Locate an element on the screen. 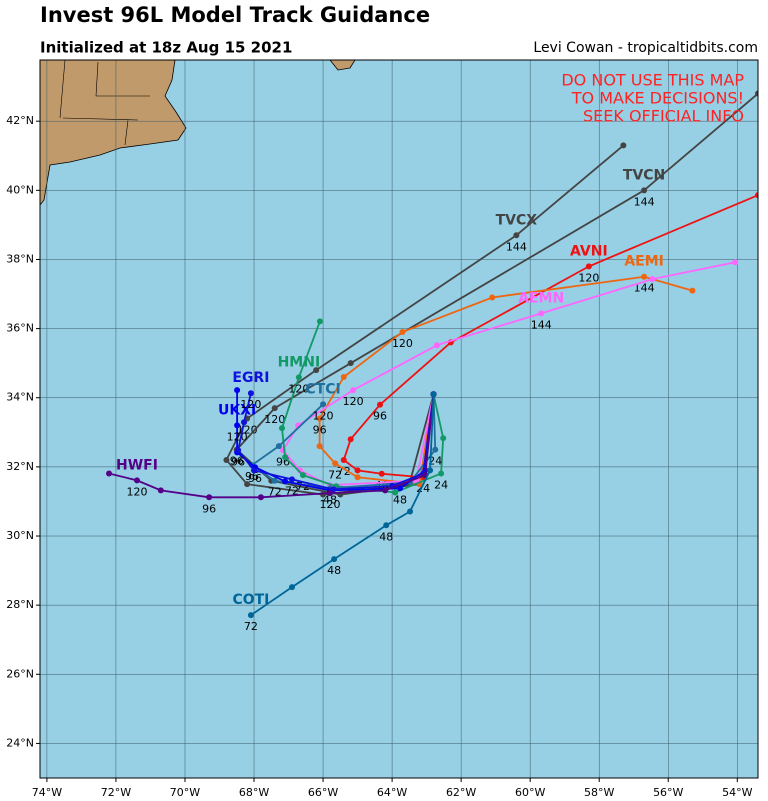 The width and height of the screenshot is (768, 801). warning: SEEK OFFICIAL INFO is located at coordinates (663, 116).